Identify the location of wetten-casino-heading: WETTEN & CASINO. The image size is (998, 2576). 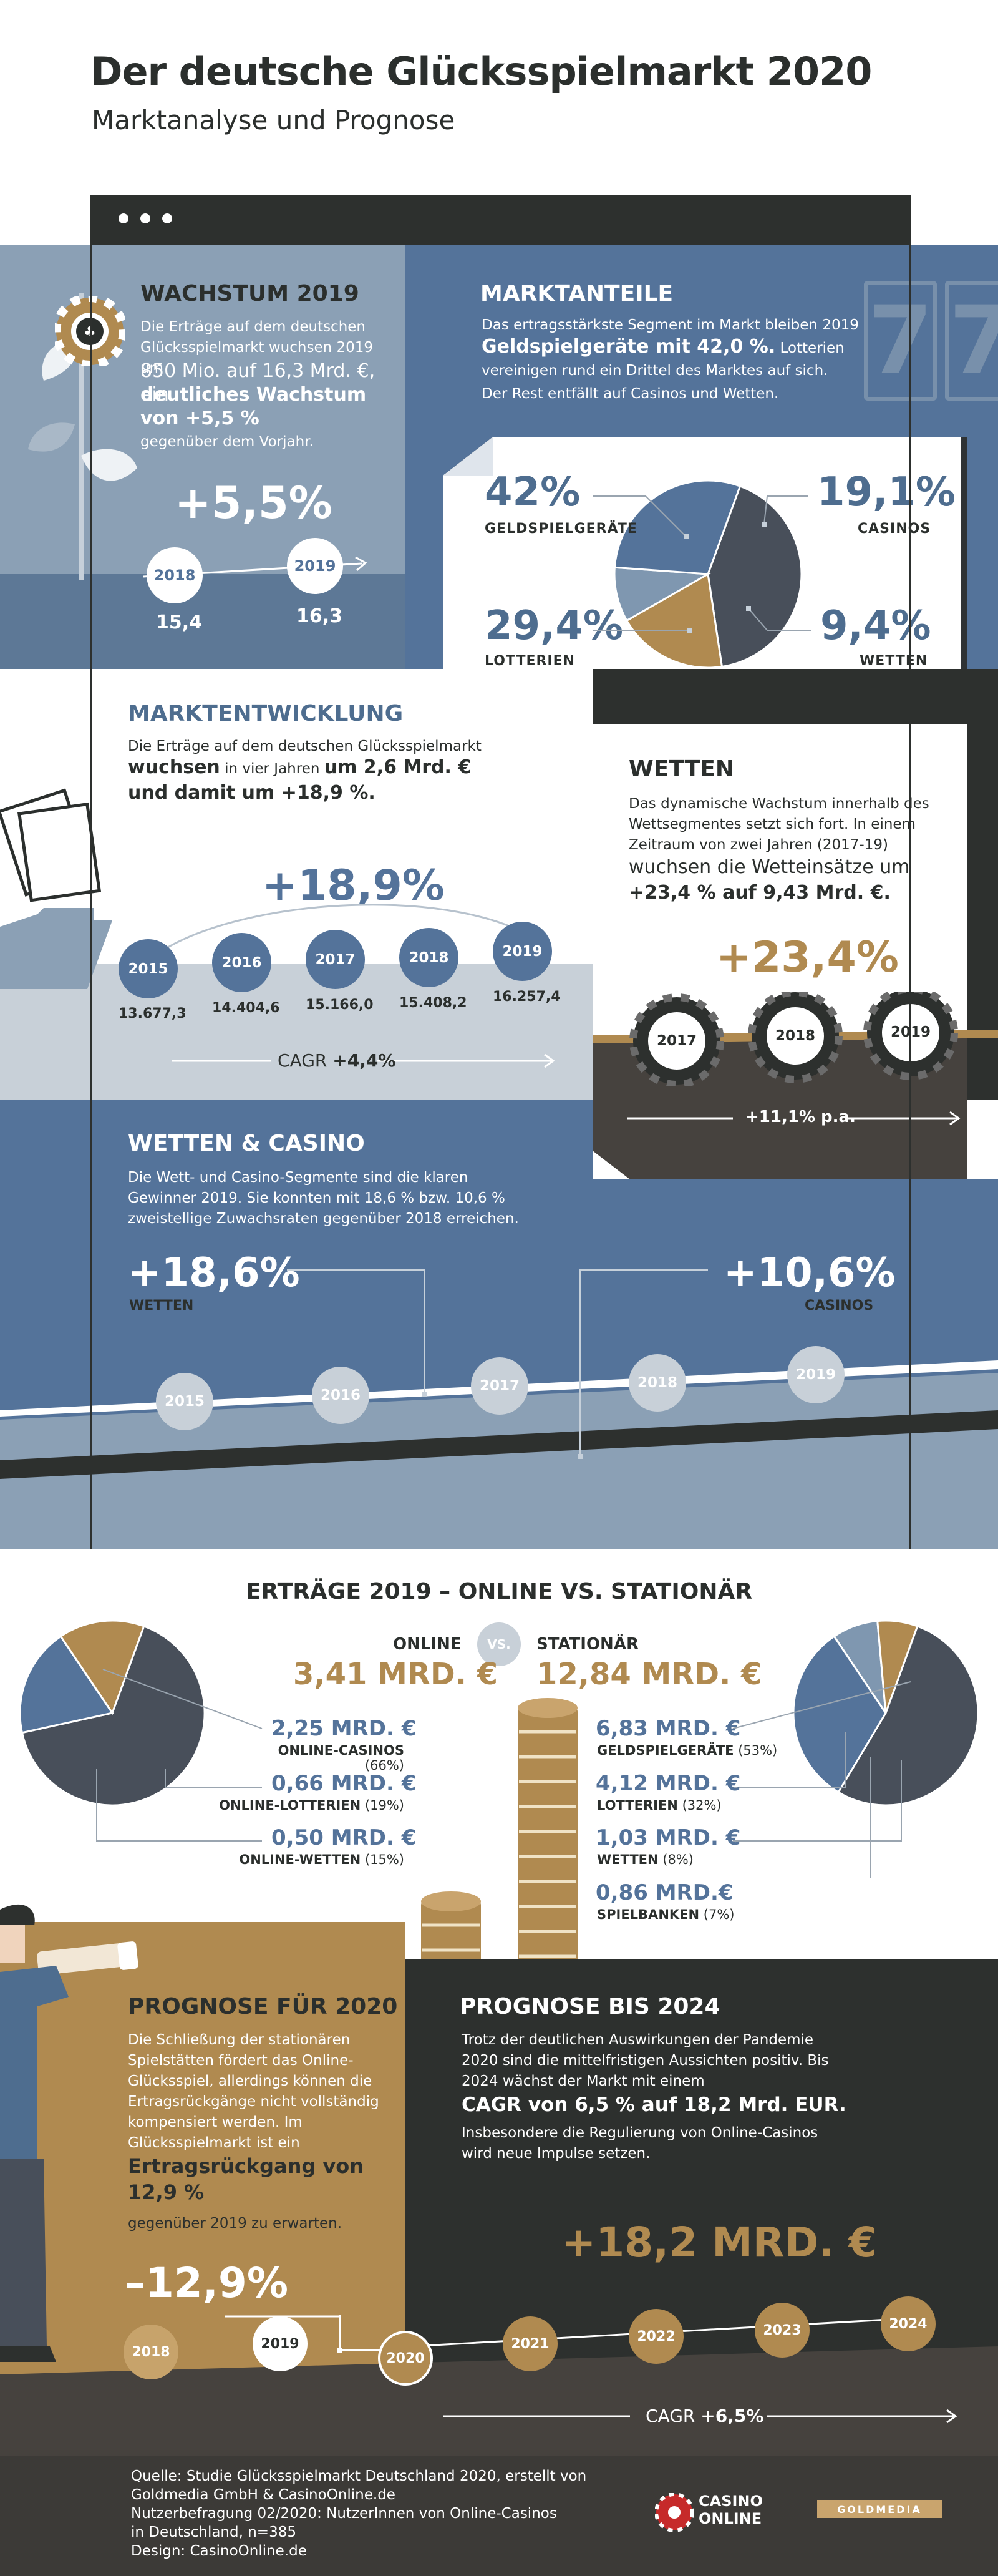
(246, 1143).